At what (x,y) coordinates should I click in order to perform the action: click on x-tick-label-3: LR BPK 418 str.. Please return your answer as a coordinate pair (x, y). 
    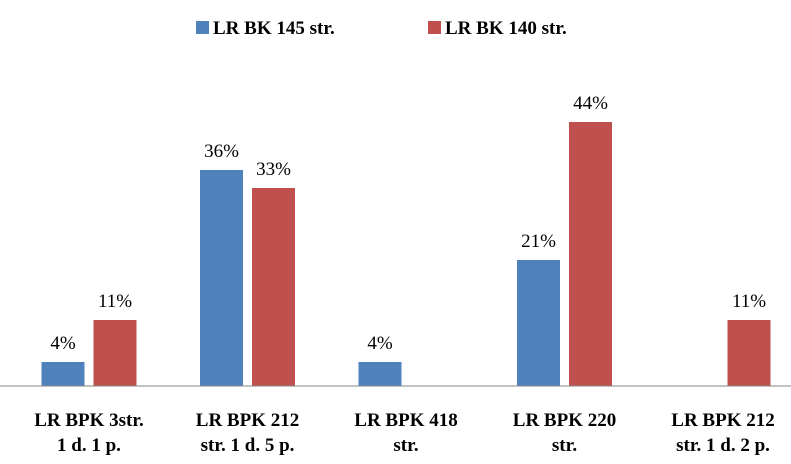
    Looking at the image, I should click on (405, 433).